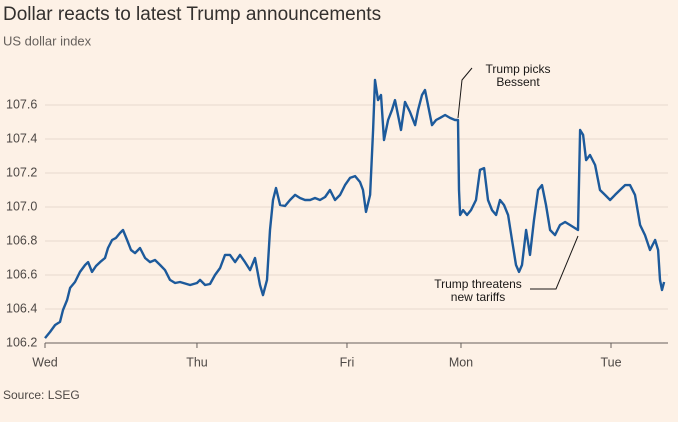 The width and height of the screenshot is (678, 422). What do you see at coordinates (478, 297) in the screenshot?
I see `annotation-text: new tariffs` at bounding box center [478, 297].